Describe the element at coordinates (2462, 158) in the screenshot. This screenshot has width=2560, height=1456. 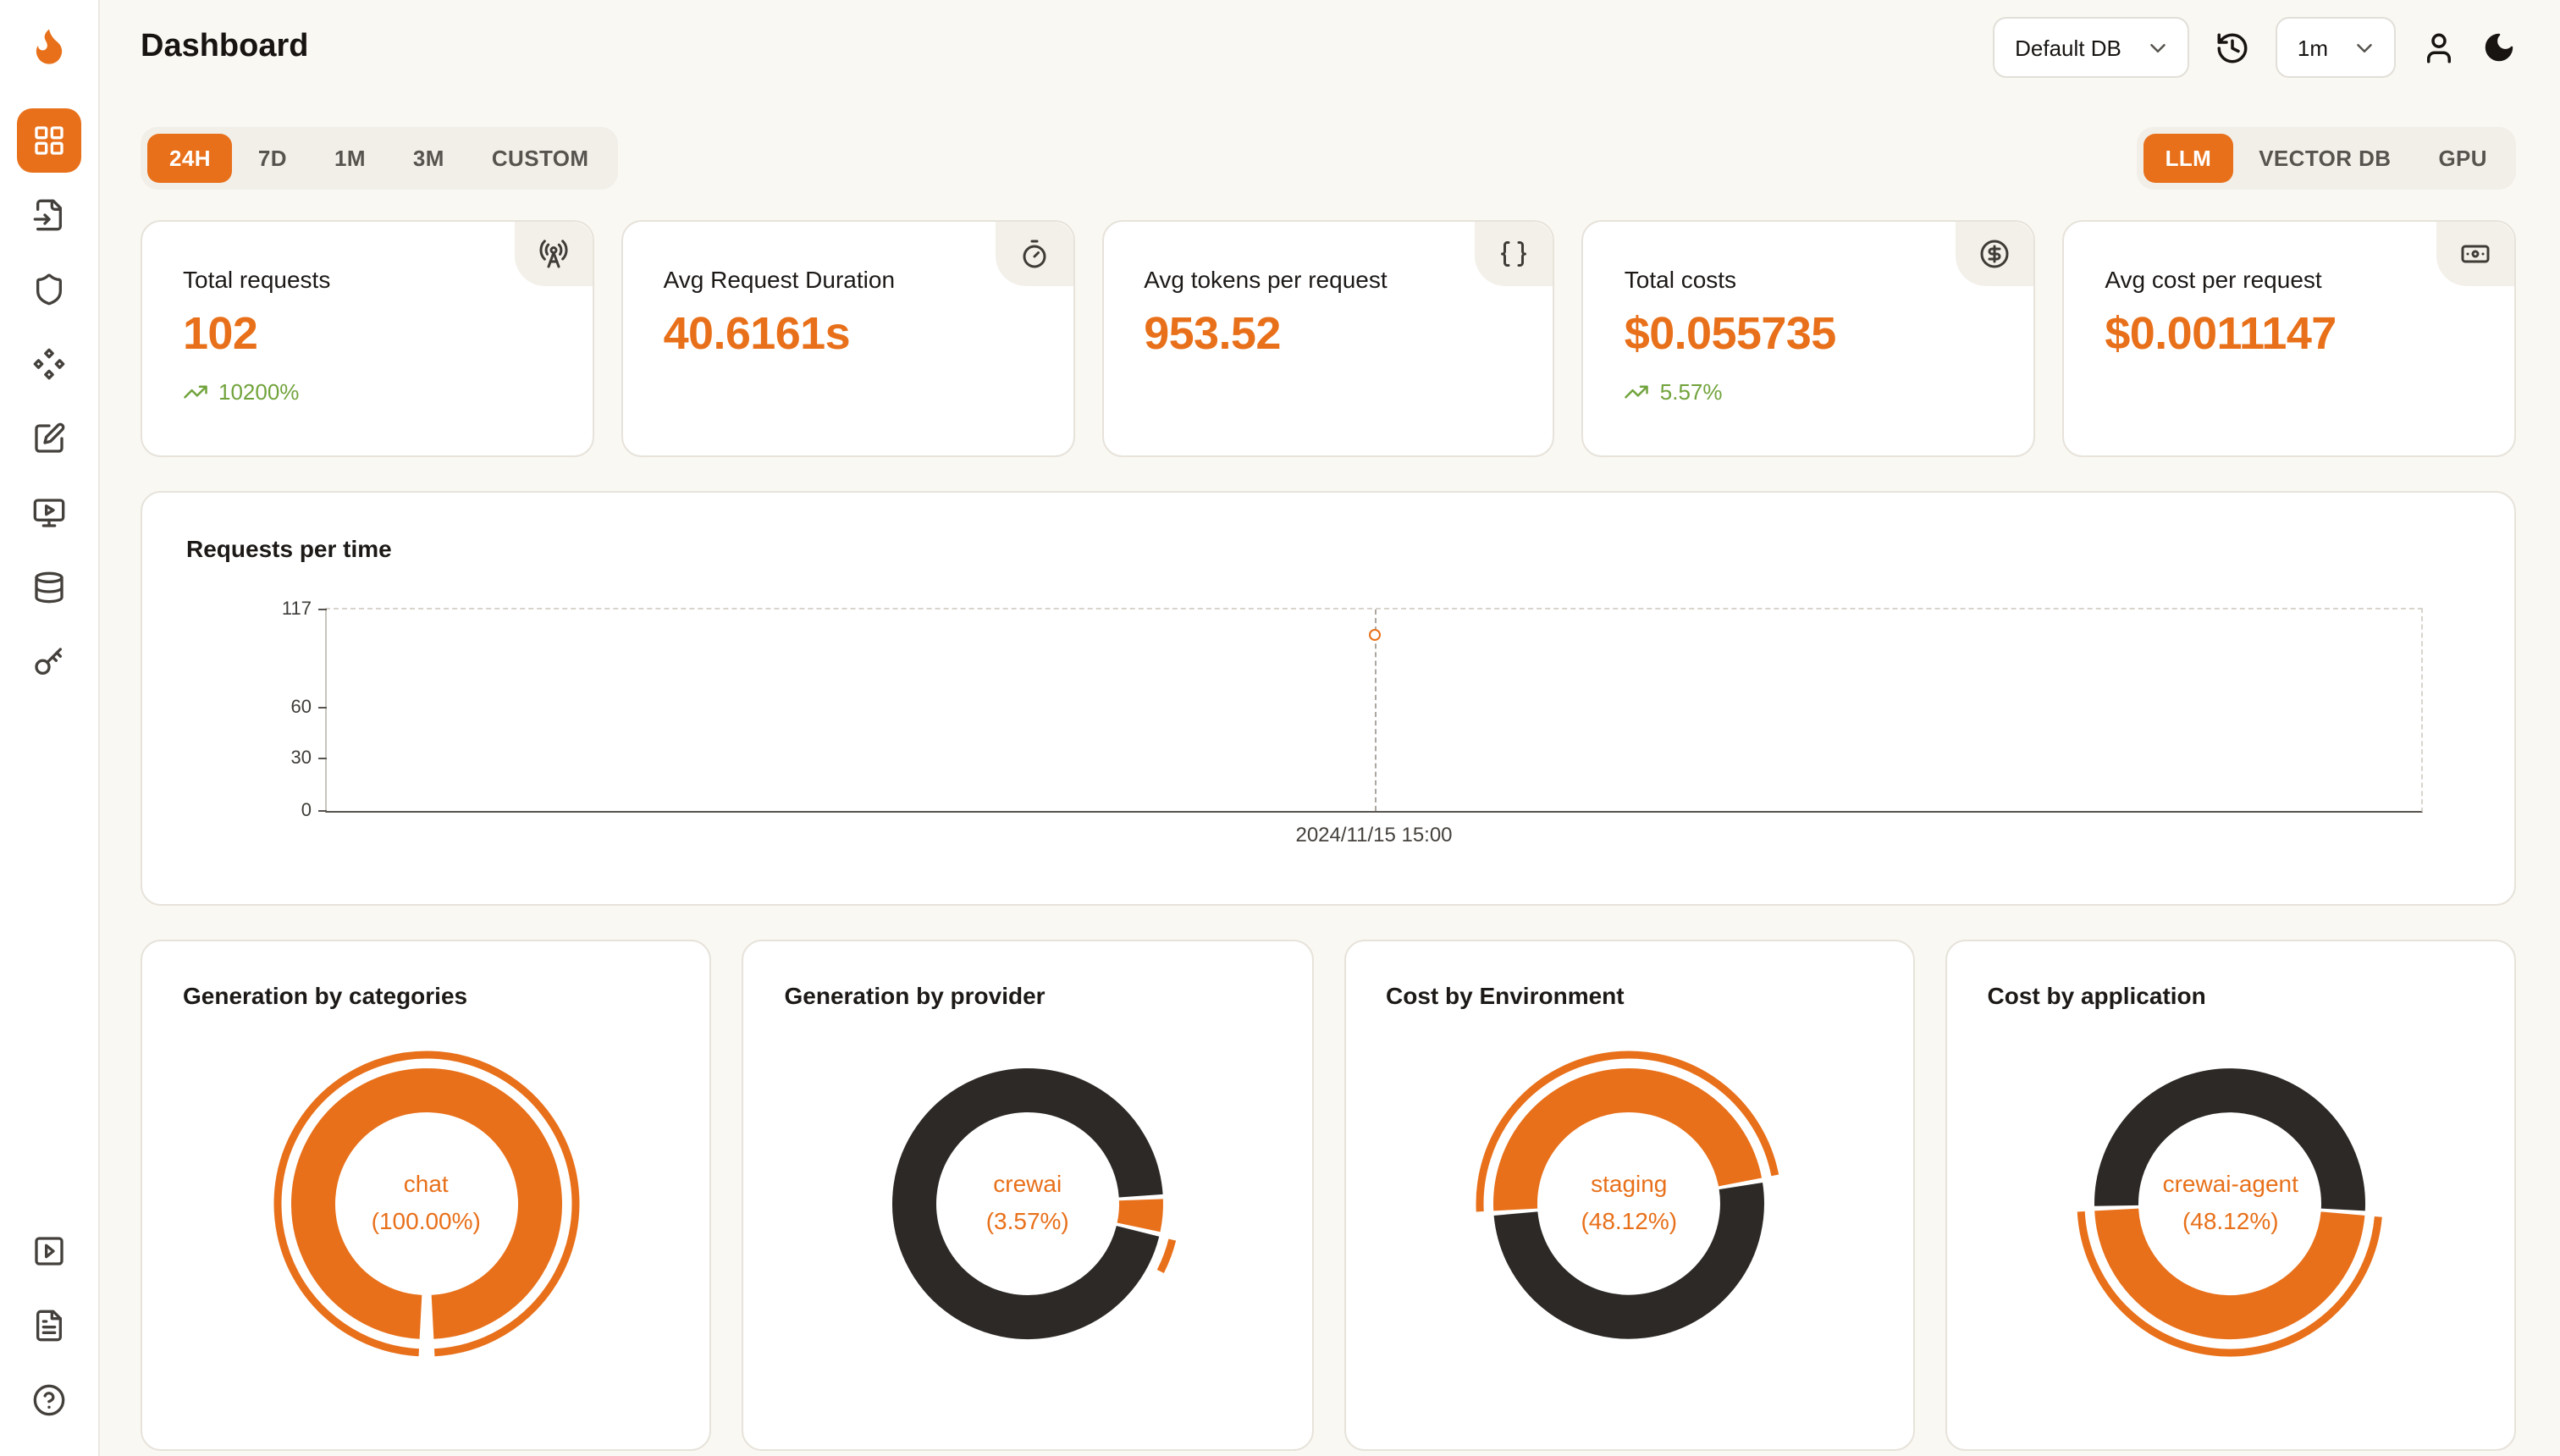
I see `tab-gpu: GPU` at that location.